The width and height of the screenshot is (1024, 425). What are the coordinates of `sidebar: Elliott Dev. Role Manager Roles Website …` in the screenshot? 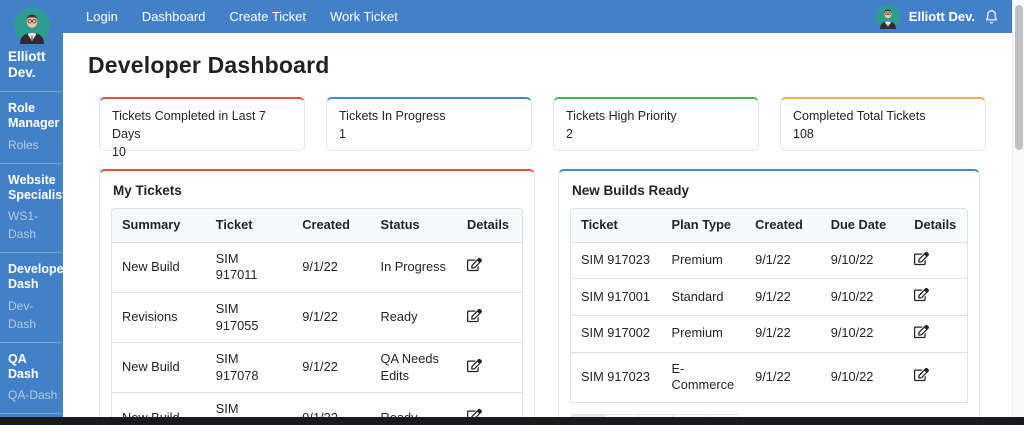 It's located at (34, 212).